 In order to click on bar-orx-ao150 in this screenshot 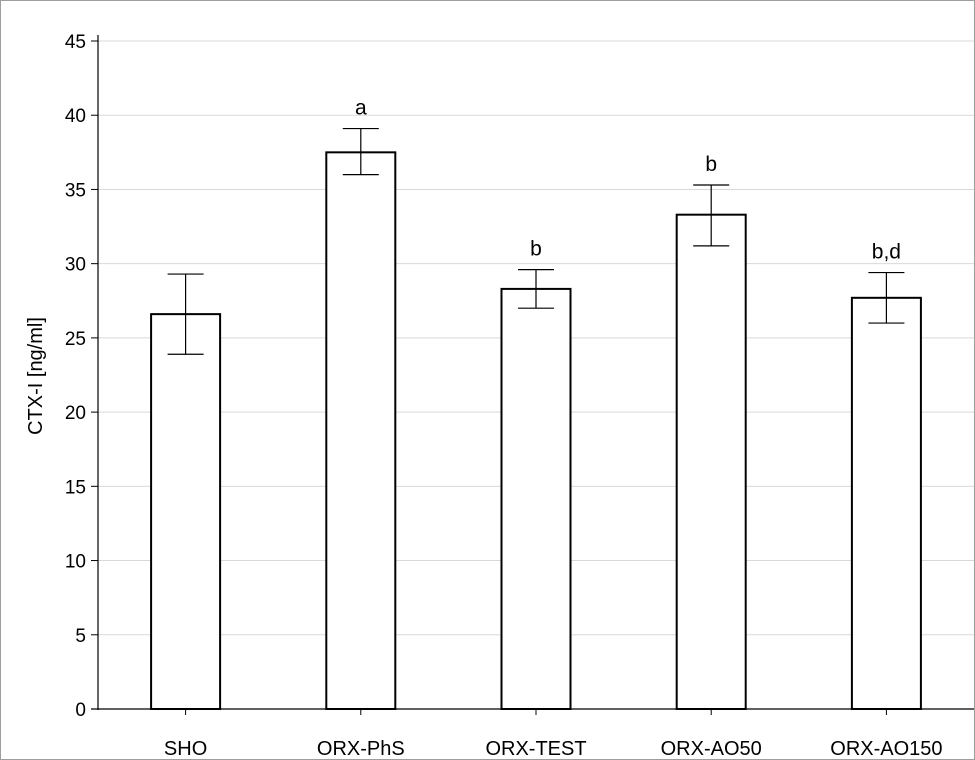, I will do `click(886, 503)`.